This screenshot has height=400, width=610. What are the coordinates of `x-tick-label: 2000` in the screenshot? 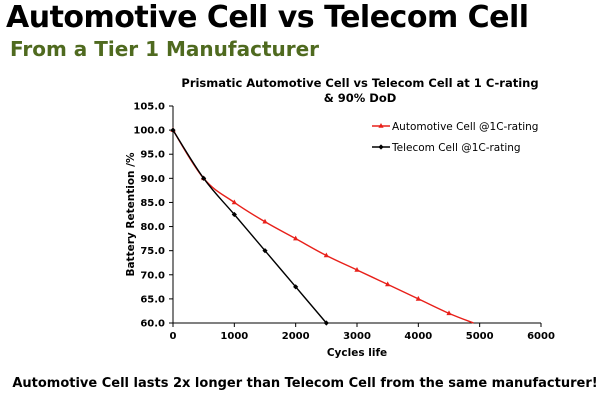 It's located at (296, 336).